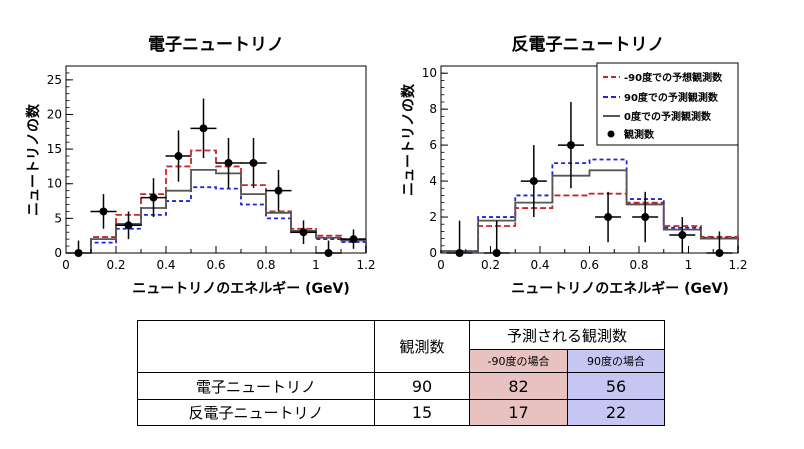 Image resolution: width=804 pixels, height=449 pixels. Describe the element at coordinates (433, 145) in the screenshot. I see `y-tick-label: 6` at that location.